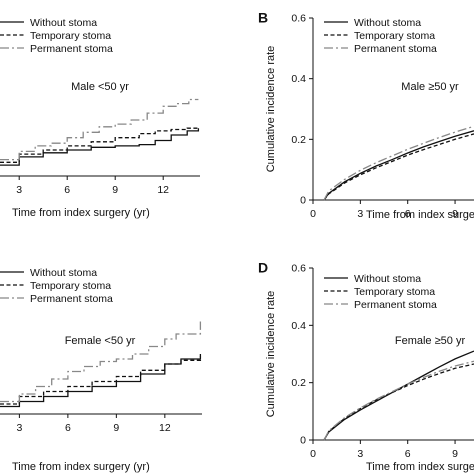  What do you see at coordinates (100, 87) in the screenshot?
I see `panel-title: Male <50 yr` at bounding box center [100, 87].